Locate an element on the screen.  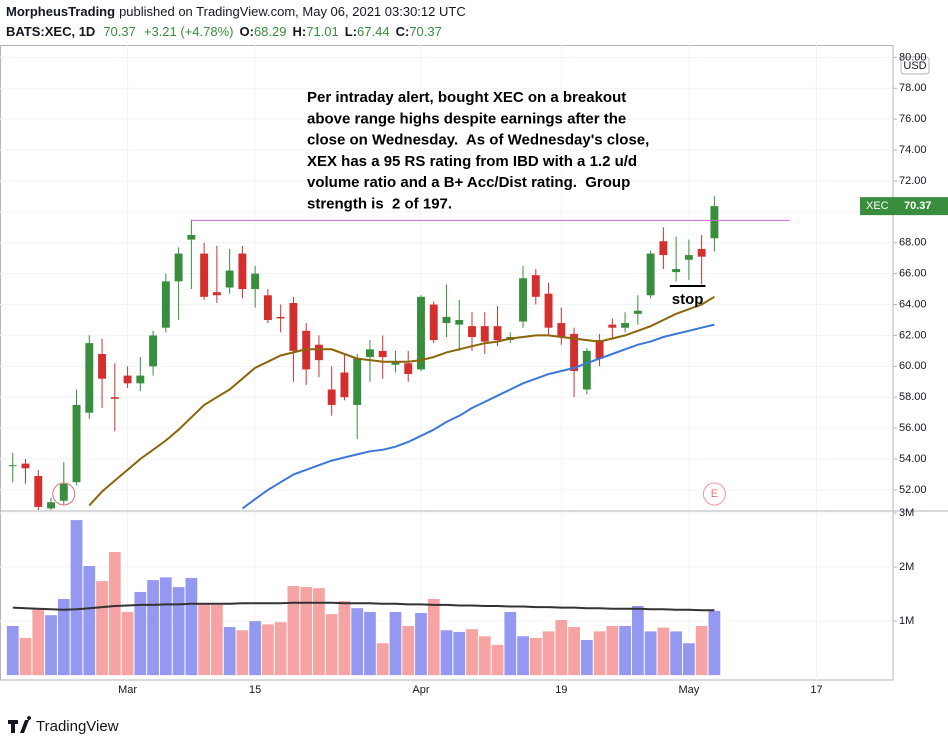
y-tick-label: 2M is located at coordinates (906, 567).